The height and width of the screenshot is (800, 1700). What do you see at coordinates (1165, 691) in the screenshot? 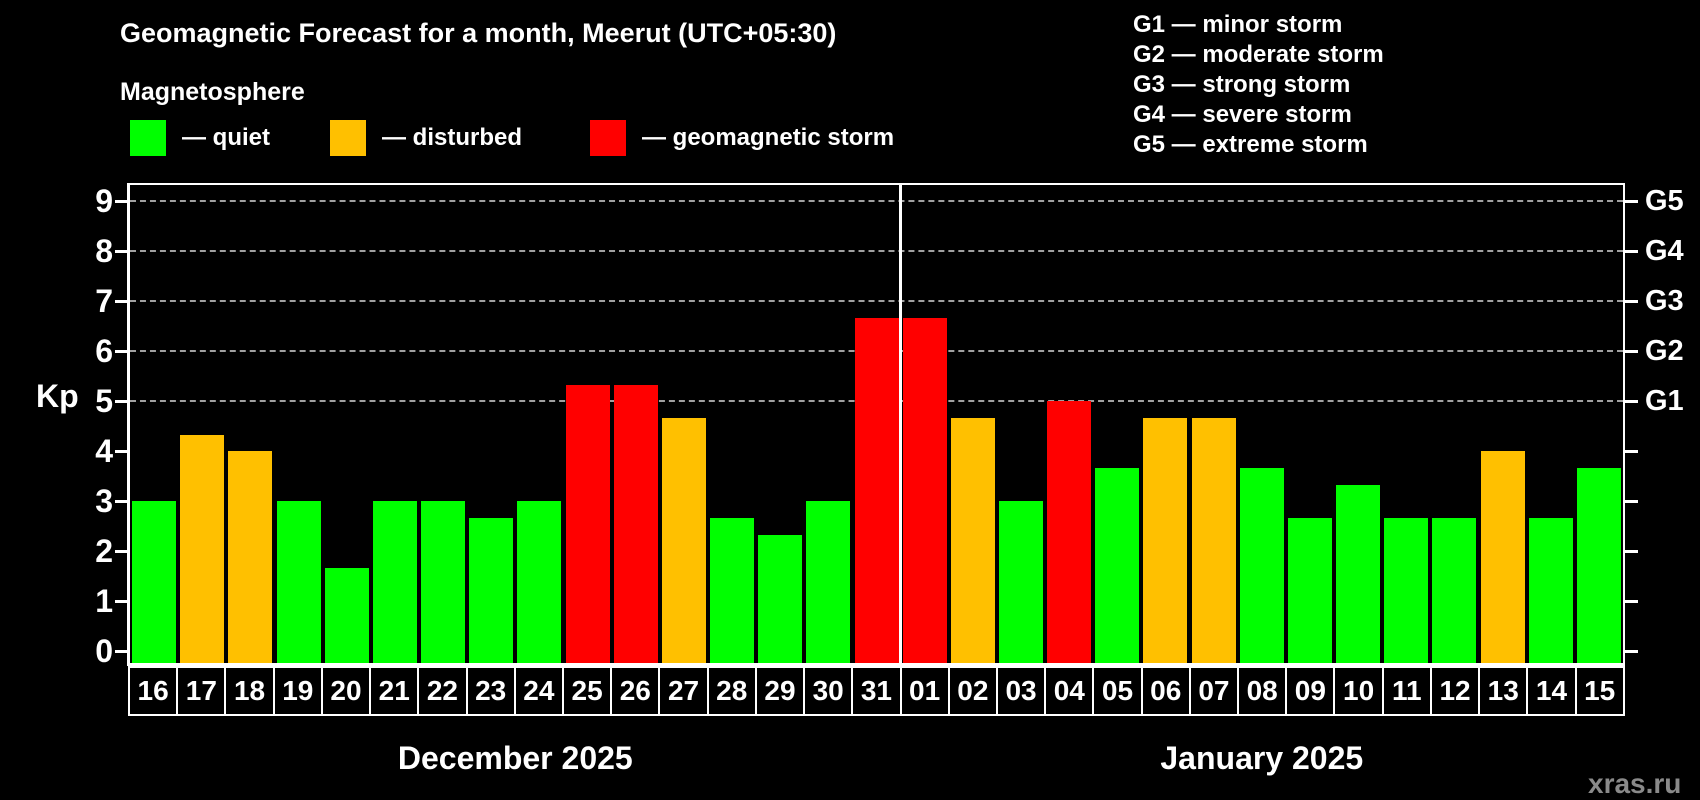
I see `day-cell-06: 06` at bounding box center [1165, 691].